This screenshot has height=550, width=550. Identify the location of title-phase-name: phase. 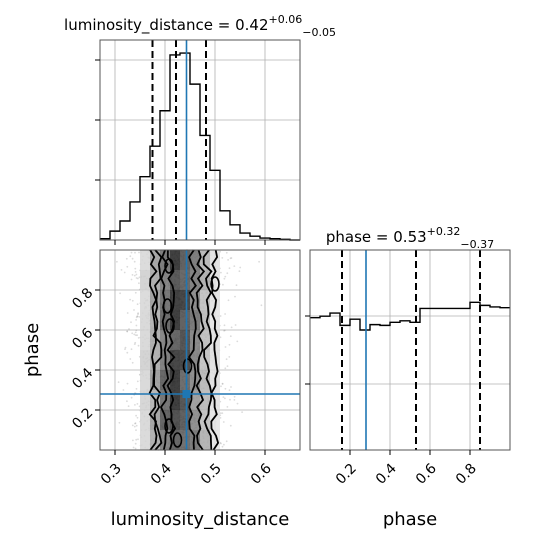
(348, 237).